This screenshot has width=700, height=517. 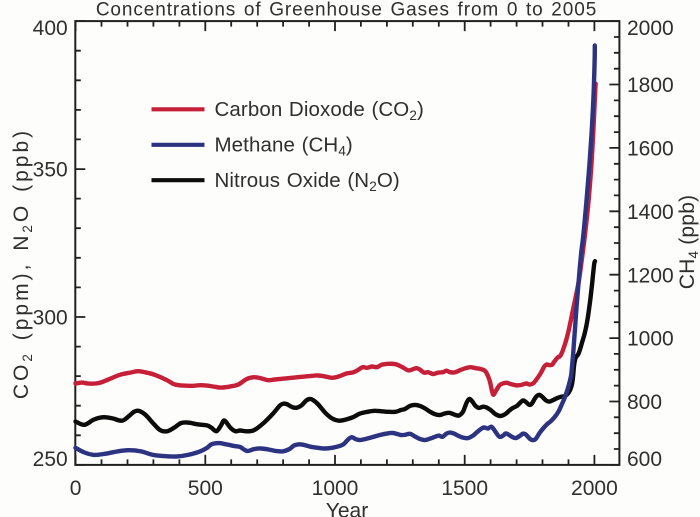 I want to click on svg-text: 300, so click(x=50, y=318).